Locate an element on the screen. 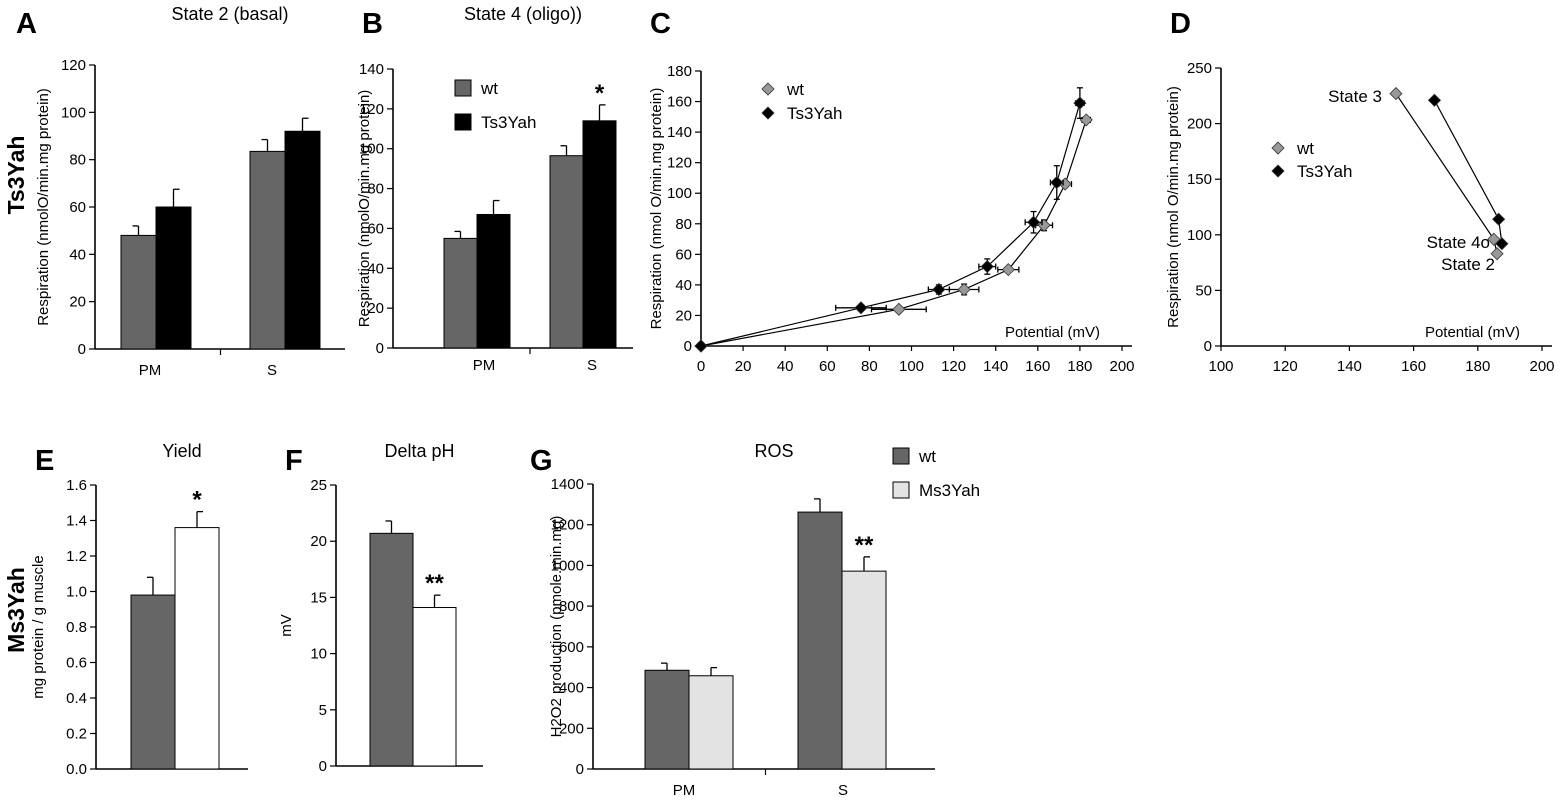 The height and width of the screenshot is (800, 1565). y-tick-label-G: 400 is located at coordinates (571, 688).